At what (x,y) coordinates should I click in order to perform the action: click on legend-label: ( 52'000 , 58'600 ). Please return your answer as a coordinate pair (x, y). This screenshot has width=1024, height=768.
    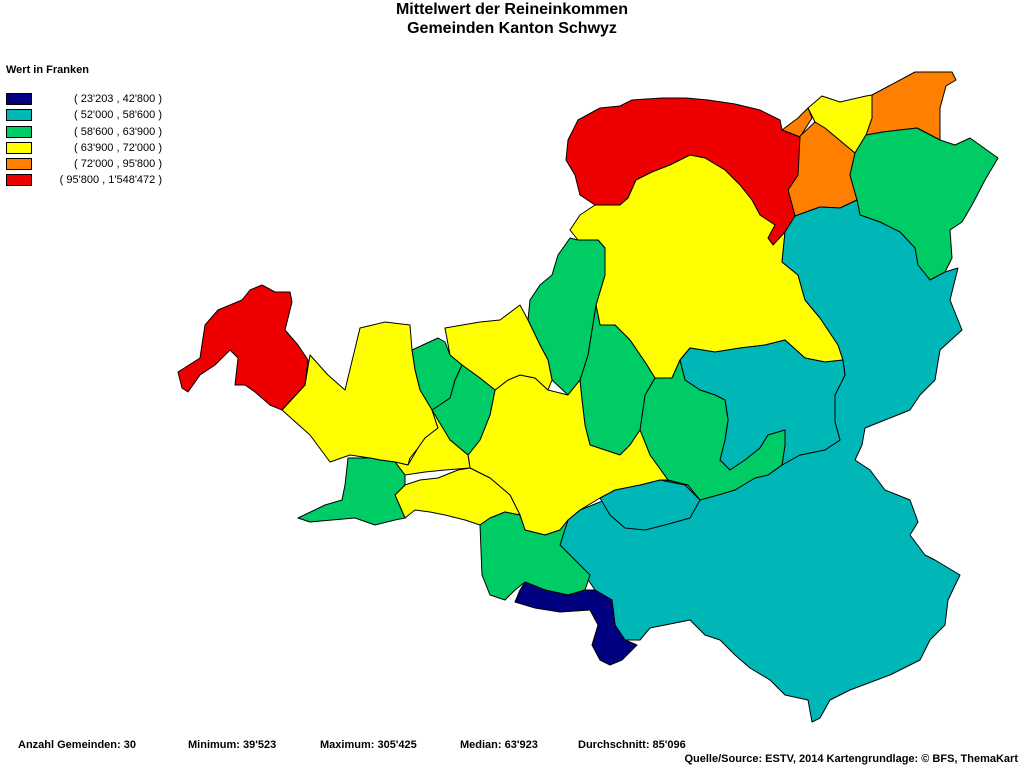
    Looking at the image, I should click on (118, 115).